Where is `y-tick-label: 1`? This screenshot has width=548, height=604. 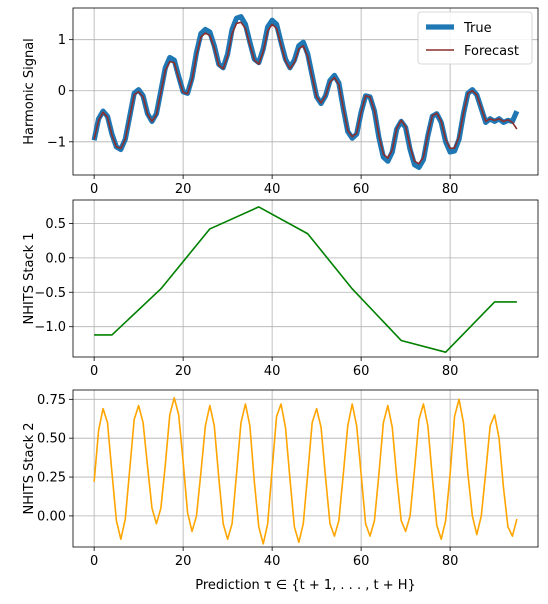
y-tick-label: 1 is located at coordinates (62, 40).